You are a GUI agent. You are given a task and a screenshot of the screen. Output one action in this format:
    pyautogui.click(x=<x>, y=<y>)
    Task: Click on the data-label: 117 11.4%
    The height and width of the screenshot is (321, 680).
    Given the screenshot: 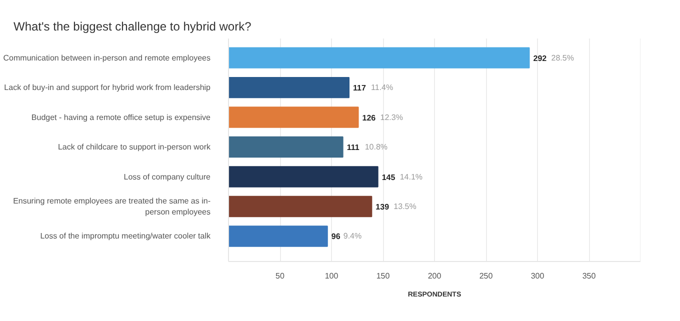 What is the action you would take?
    pyautogui.click(x=373, y=88)
    